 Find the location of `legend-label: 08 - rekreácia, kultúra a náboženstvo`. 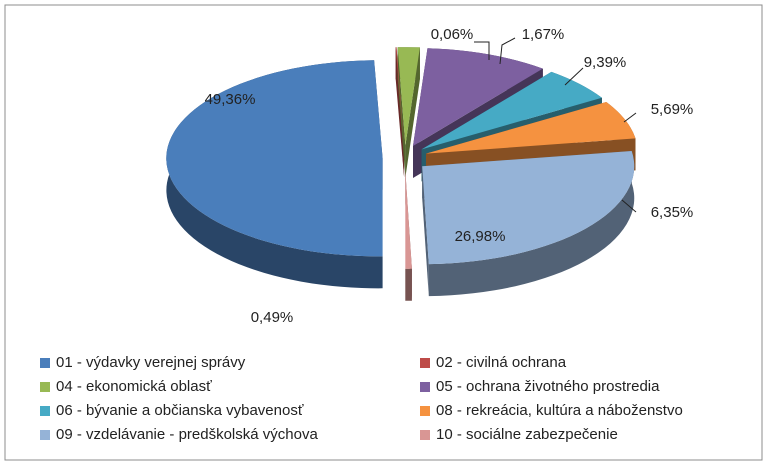

legend-label: 08 - rekreácia, kultúra a náboženstvo is located at coordinates (559, 410).